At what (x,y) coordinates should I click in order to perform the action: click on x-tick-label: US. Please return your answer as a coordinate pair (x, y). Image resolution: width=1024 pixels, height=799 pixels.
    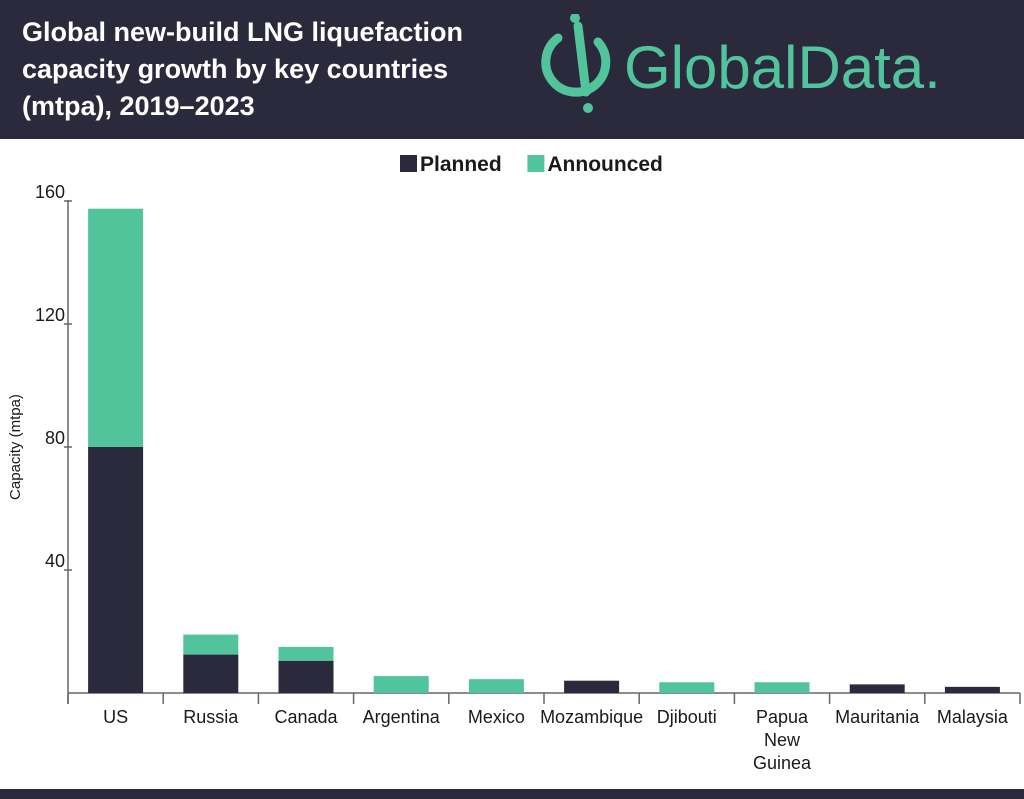
    Looking at the image, I should click on (115, 717).